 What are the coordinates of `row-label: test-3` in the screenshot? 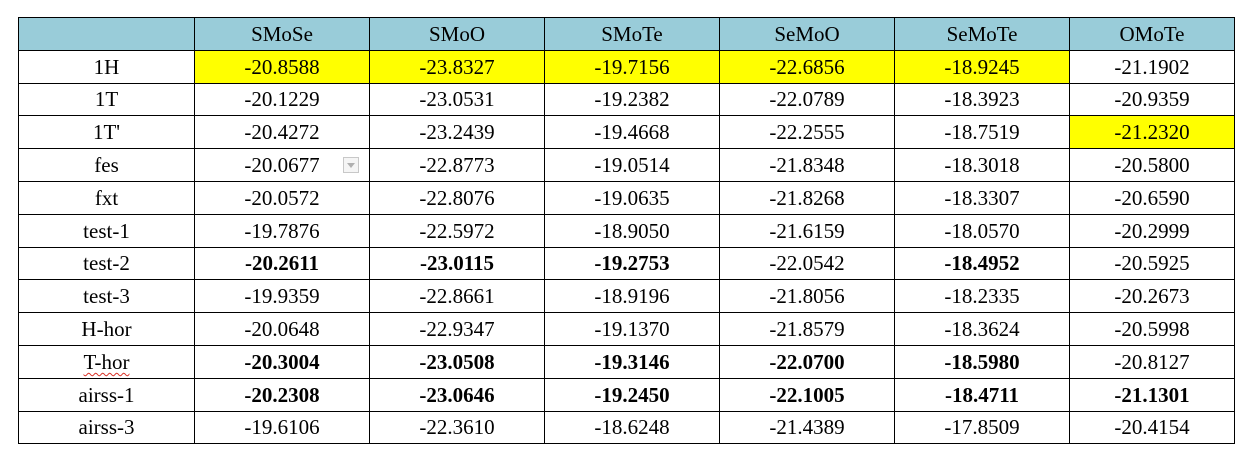 It's located at (106, 296).